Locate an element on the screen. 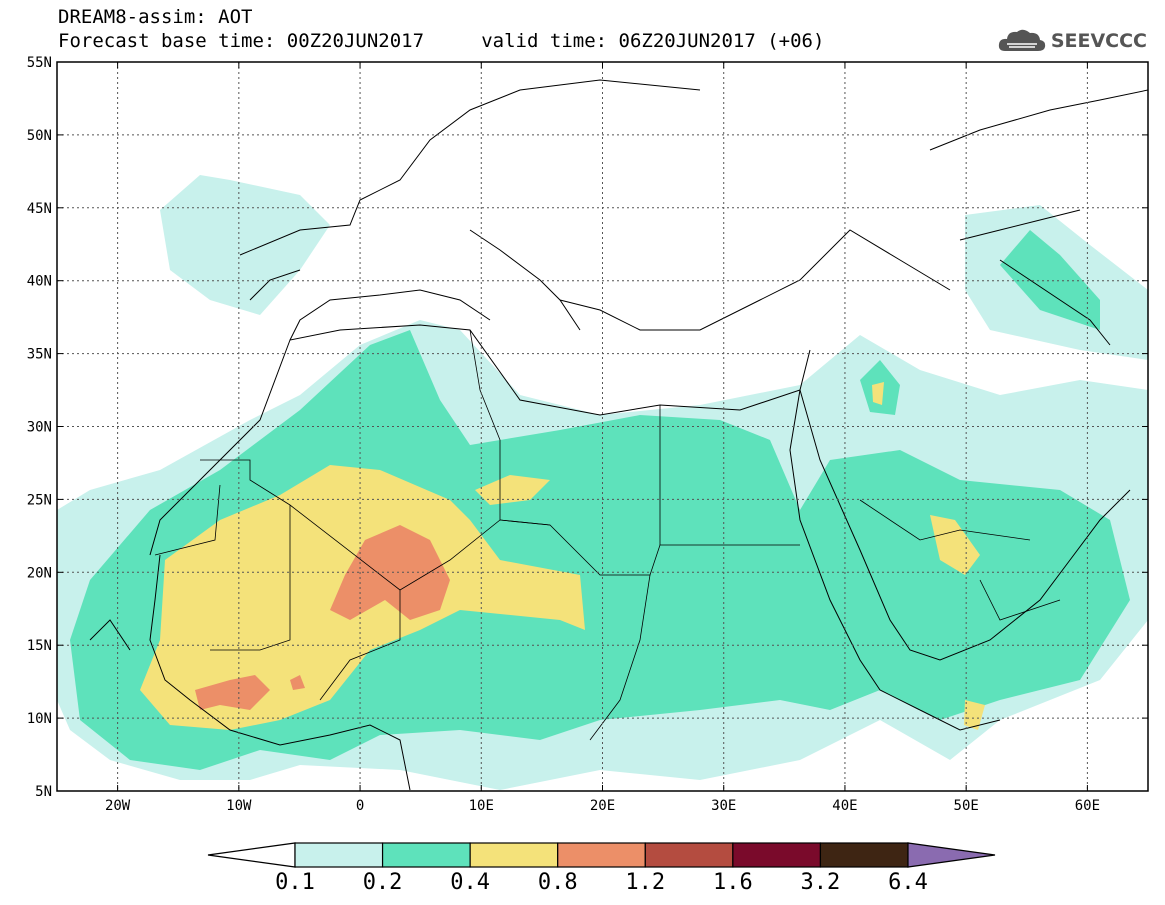 This screenshot has height=905, width=1165. lon-tick-label: 40E is located at coordinates (844, 806).